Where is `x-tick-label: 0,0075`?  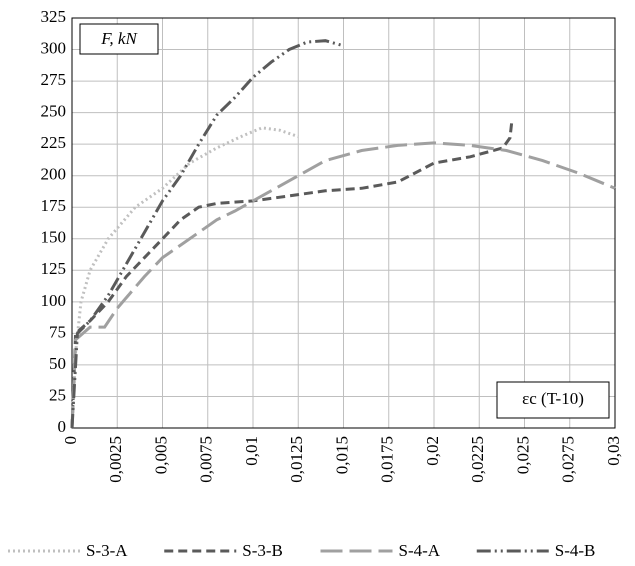 x-tick-label: 0,0075 is located at coordinates (206, 459).